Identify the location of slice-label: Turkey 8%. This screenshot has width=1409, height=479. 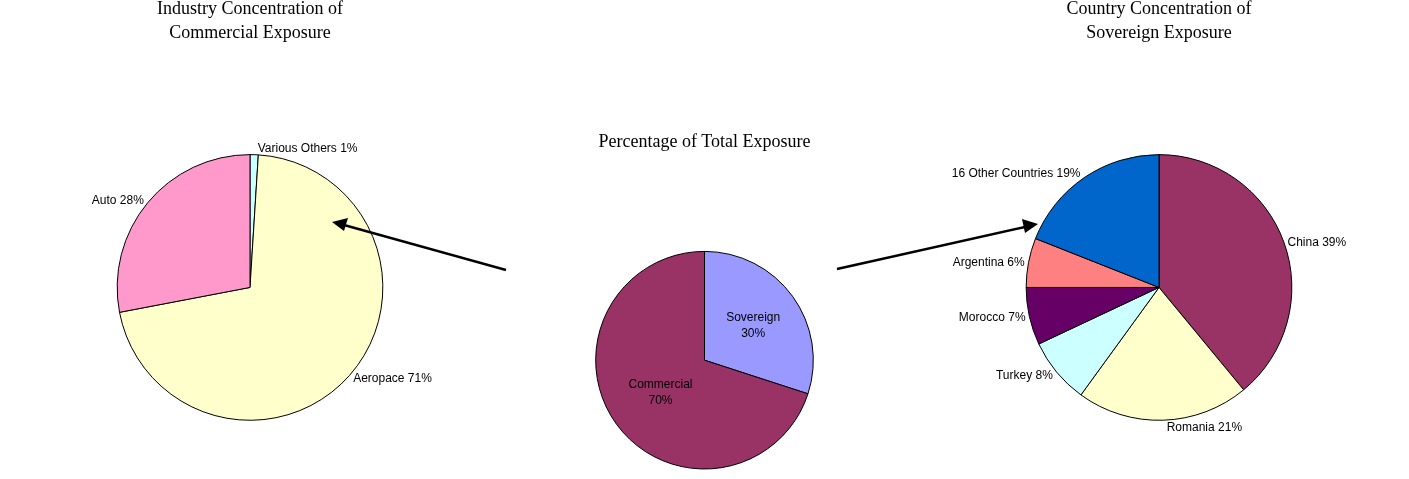
(1024, 374).